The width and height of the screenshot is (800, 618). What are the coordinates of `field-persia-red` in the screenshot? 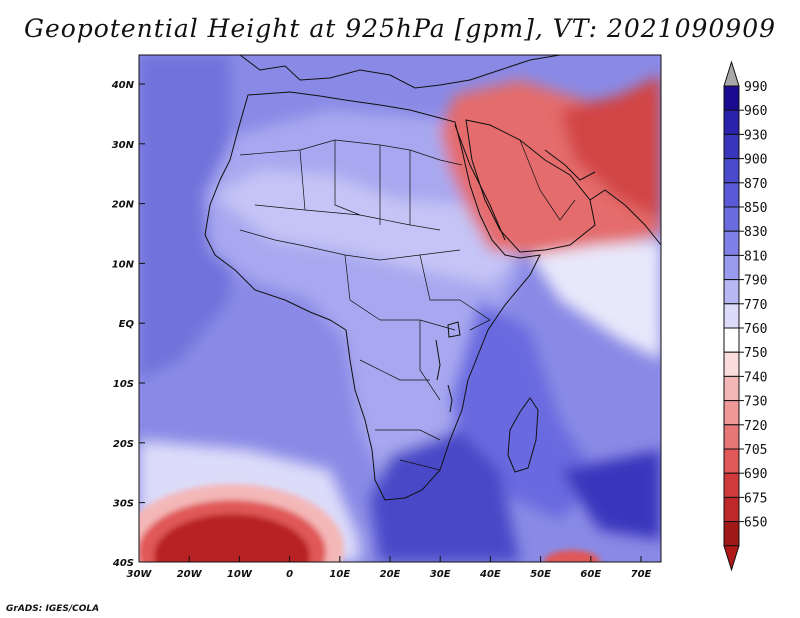 It's located at (610, 147).